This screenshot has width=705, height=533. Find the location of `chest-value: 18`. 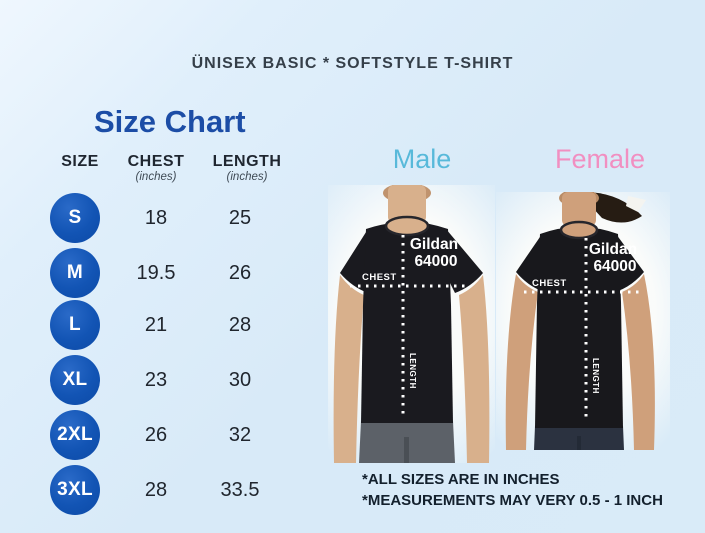

chest-value: 18 is located at coordinates (156, 218).